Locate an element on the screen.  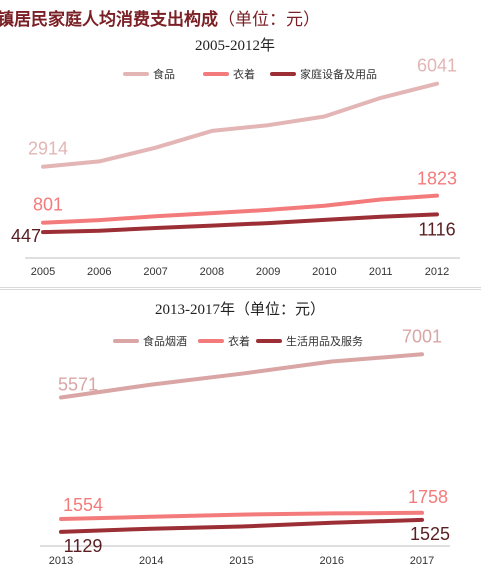
chart-title: 2013-2017年（单位：元） is located at coordinates (240, 309).